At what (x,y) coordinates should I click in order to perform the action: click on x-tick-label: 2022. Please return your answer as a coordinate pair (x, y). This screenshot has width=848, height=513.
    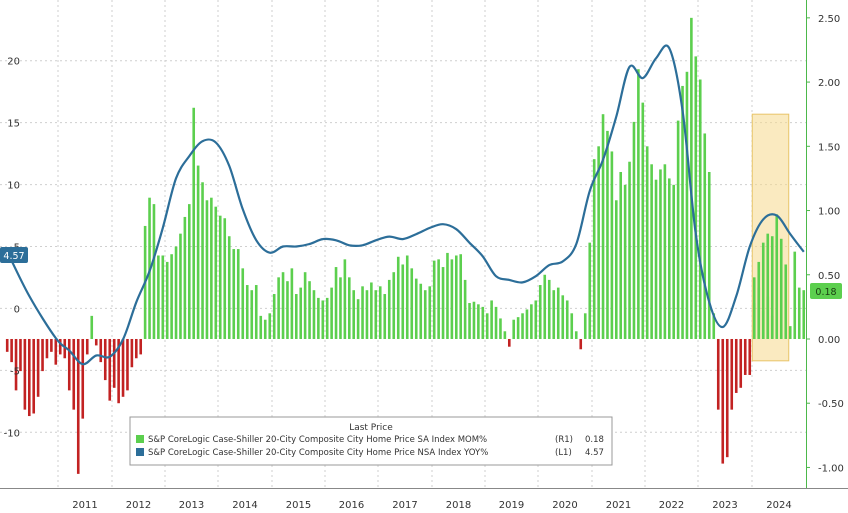
    Looking at the image, I should click on (671, 505).